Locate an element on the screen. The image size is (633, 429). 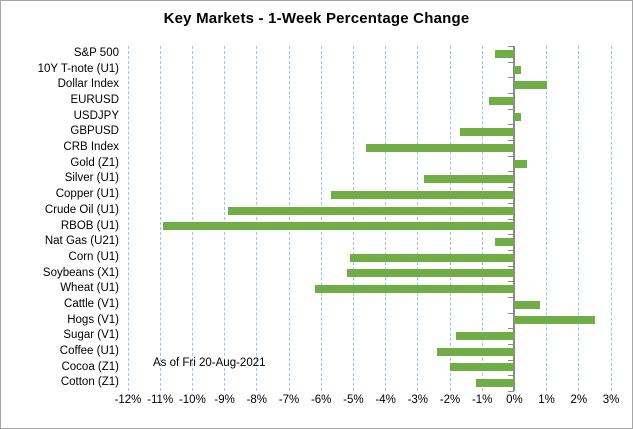
x-axis-tick-label: -6% is located at coordinates (321, 400).